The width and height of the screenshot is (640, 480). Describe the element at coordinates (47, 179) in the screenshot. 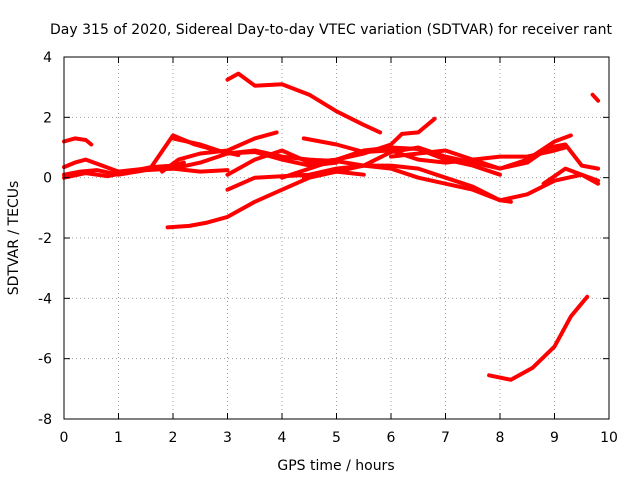

I see `y-tick-label: 0` at that location.